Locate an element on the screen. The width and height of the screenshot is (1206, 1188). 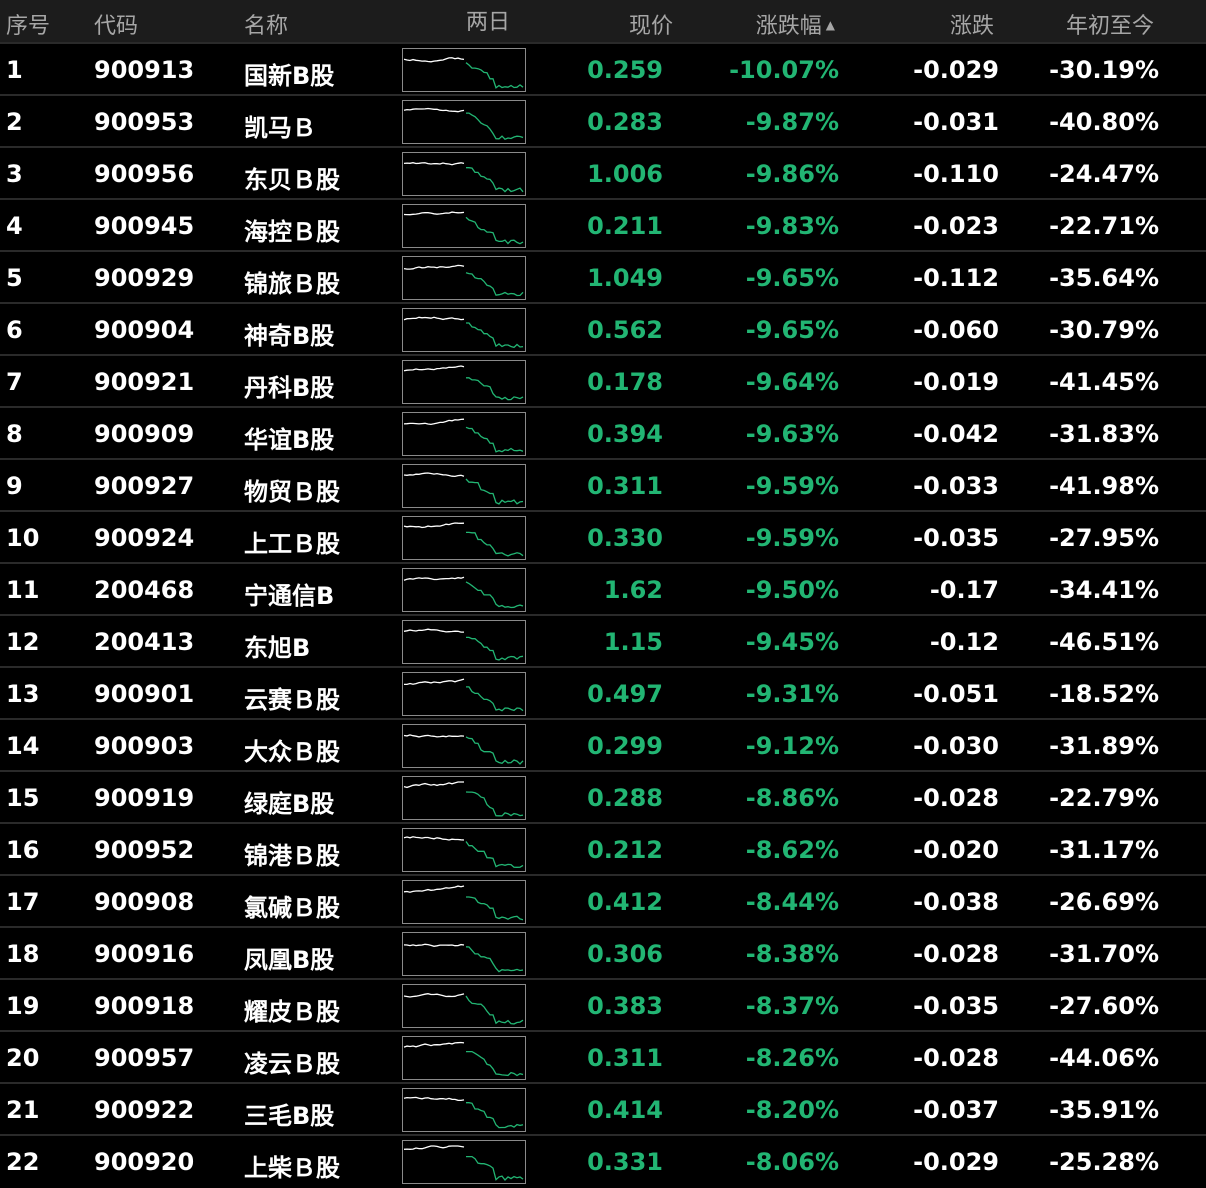
table-row: 6 900904 神奇B股 0.562 -9.65% -0.060 -30.79% is located at coordinates (603, 328).